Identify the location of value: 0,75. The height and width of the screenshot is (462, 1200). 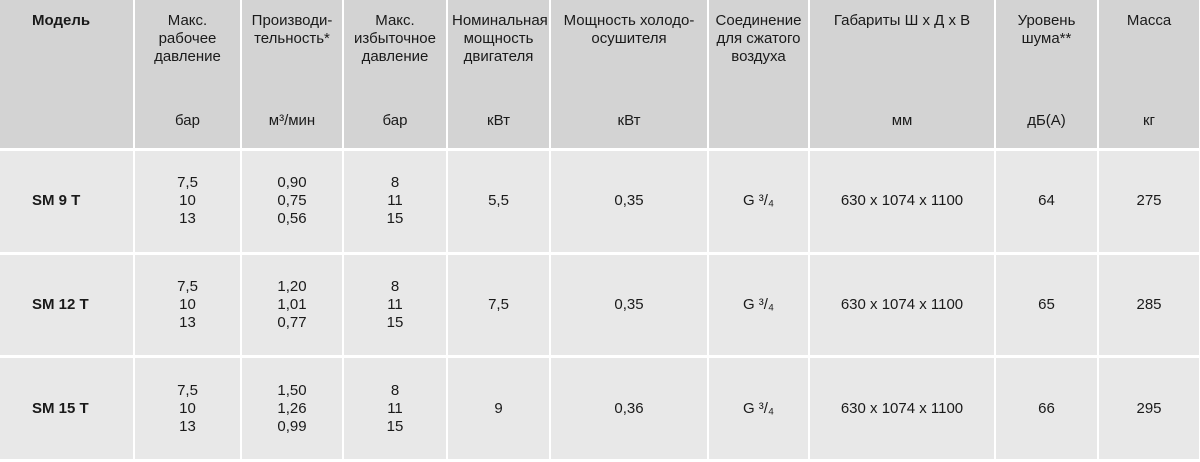
(292, 201).